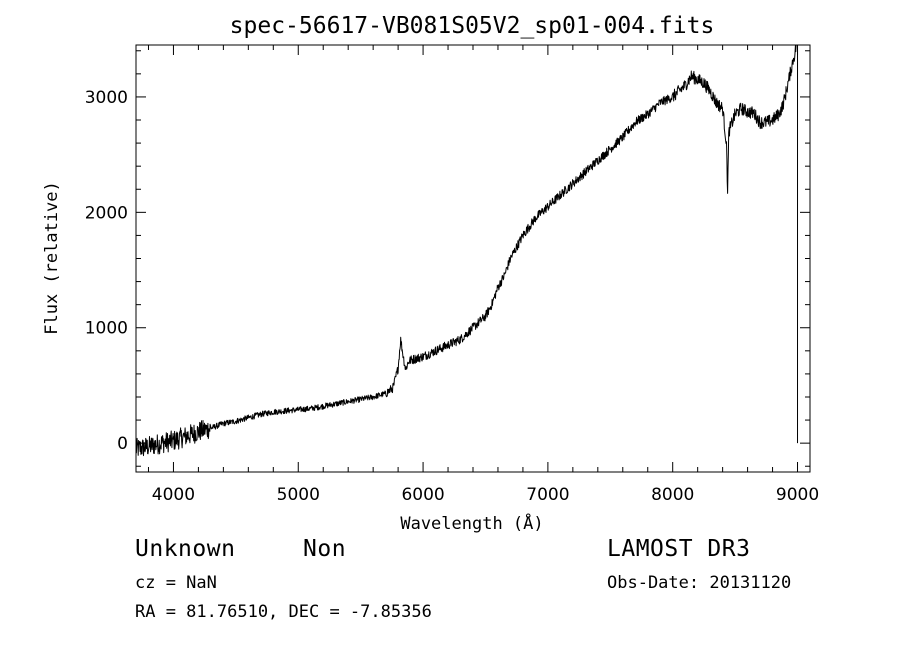 Image resolution: width=900 pixels, height=649 pixels. I want to click on y-tick-label: 2000, so click(106, 213).